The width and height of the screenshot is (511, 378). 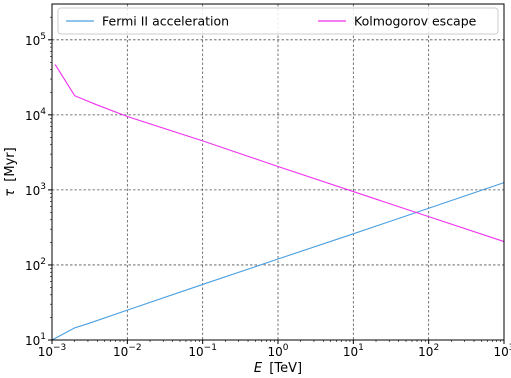 I want to click on x-tick-label: 10⁻², so click(x=127, y=351).